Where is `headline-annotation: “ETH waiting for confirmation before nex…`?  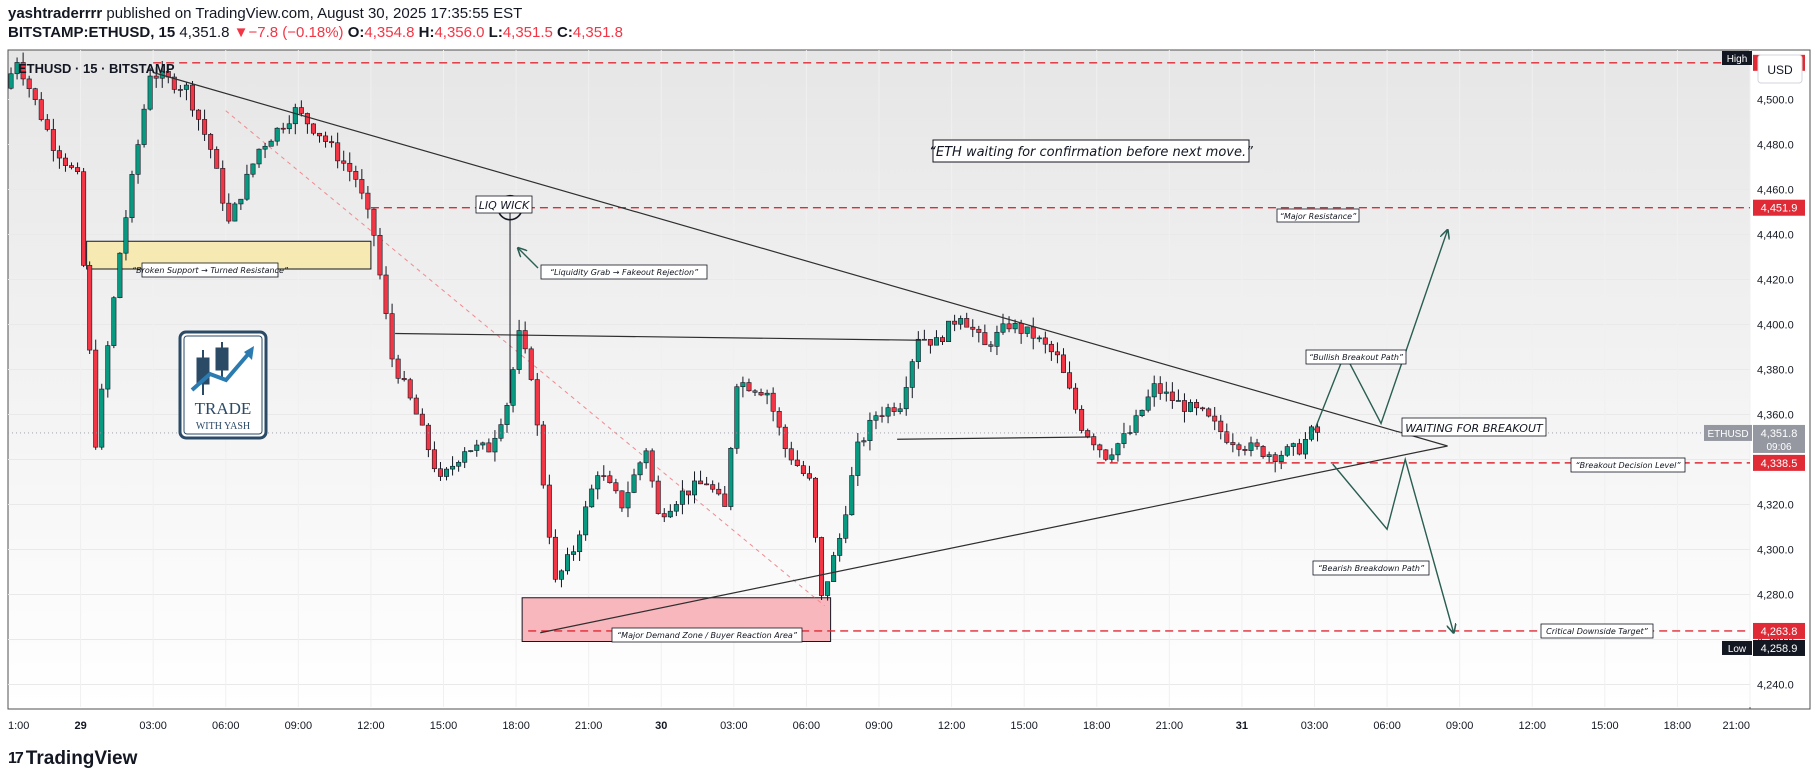 headline-annotation: “ETH waiting for confirmation before nex… is located at coordinates (1091, 151).